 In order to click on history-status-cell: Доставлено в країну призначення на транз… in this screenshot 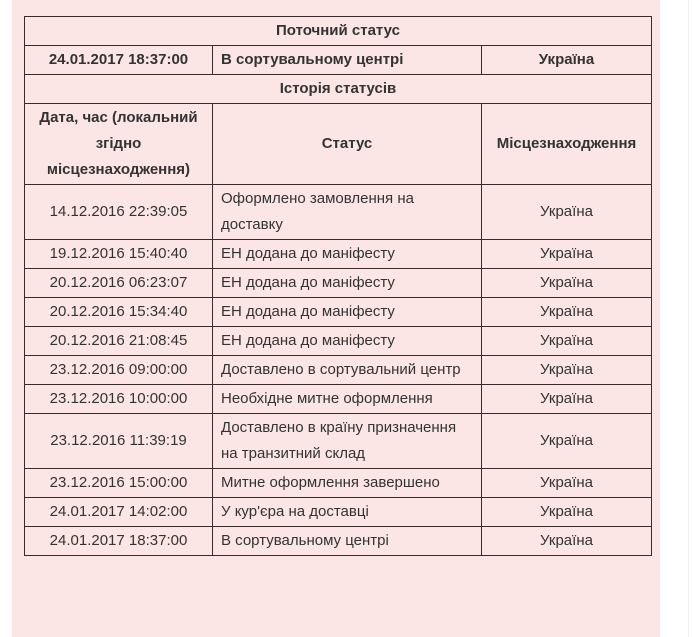, I will do `click(347, 441)`.